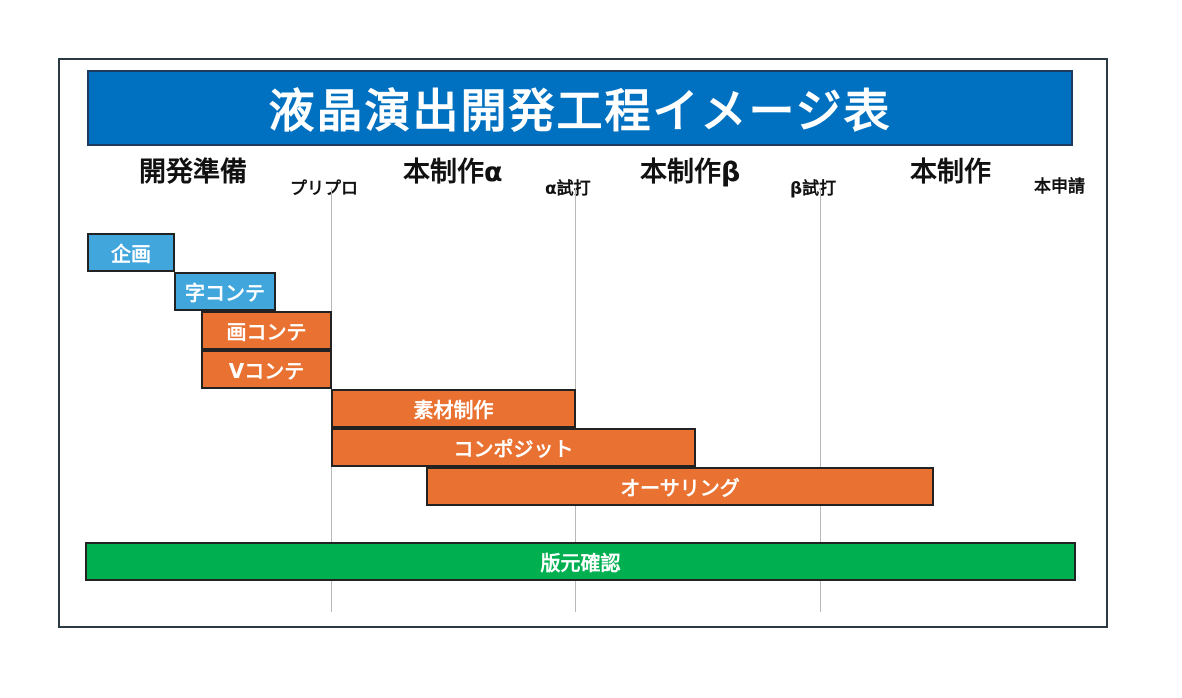 The height and width of the screenshot is (698, 1182). What do you see at coordinates (950, 172) in the screenshot?
I see `phase-label-production-final: 本制作` at bounding box center [950, 172].